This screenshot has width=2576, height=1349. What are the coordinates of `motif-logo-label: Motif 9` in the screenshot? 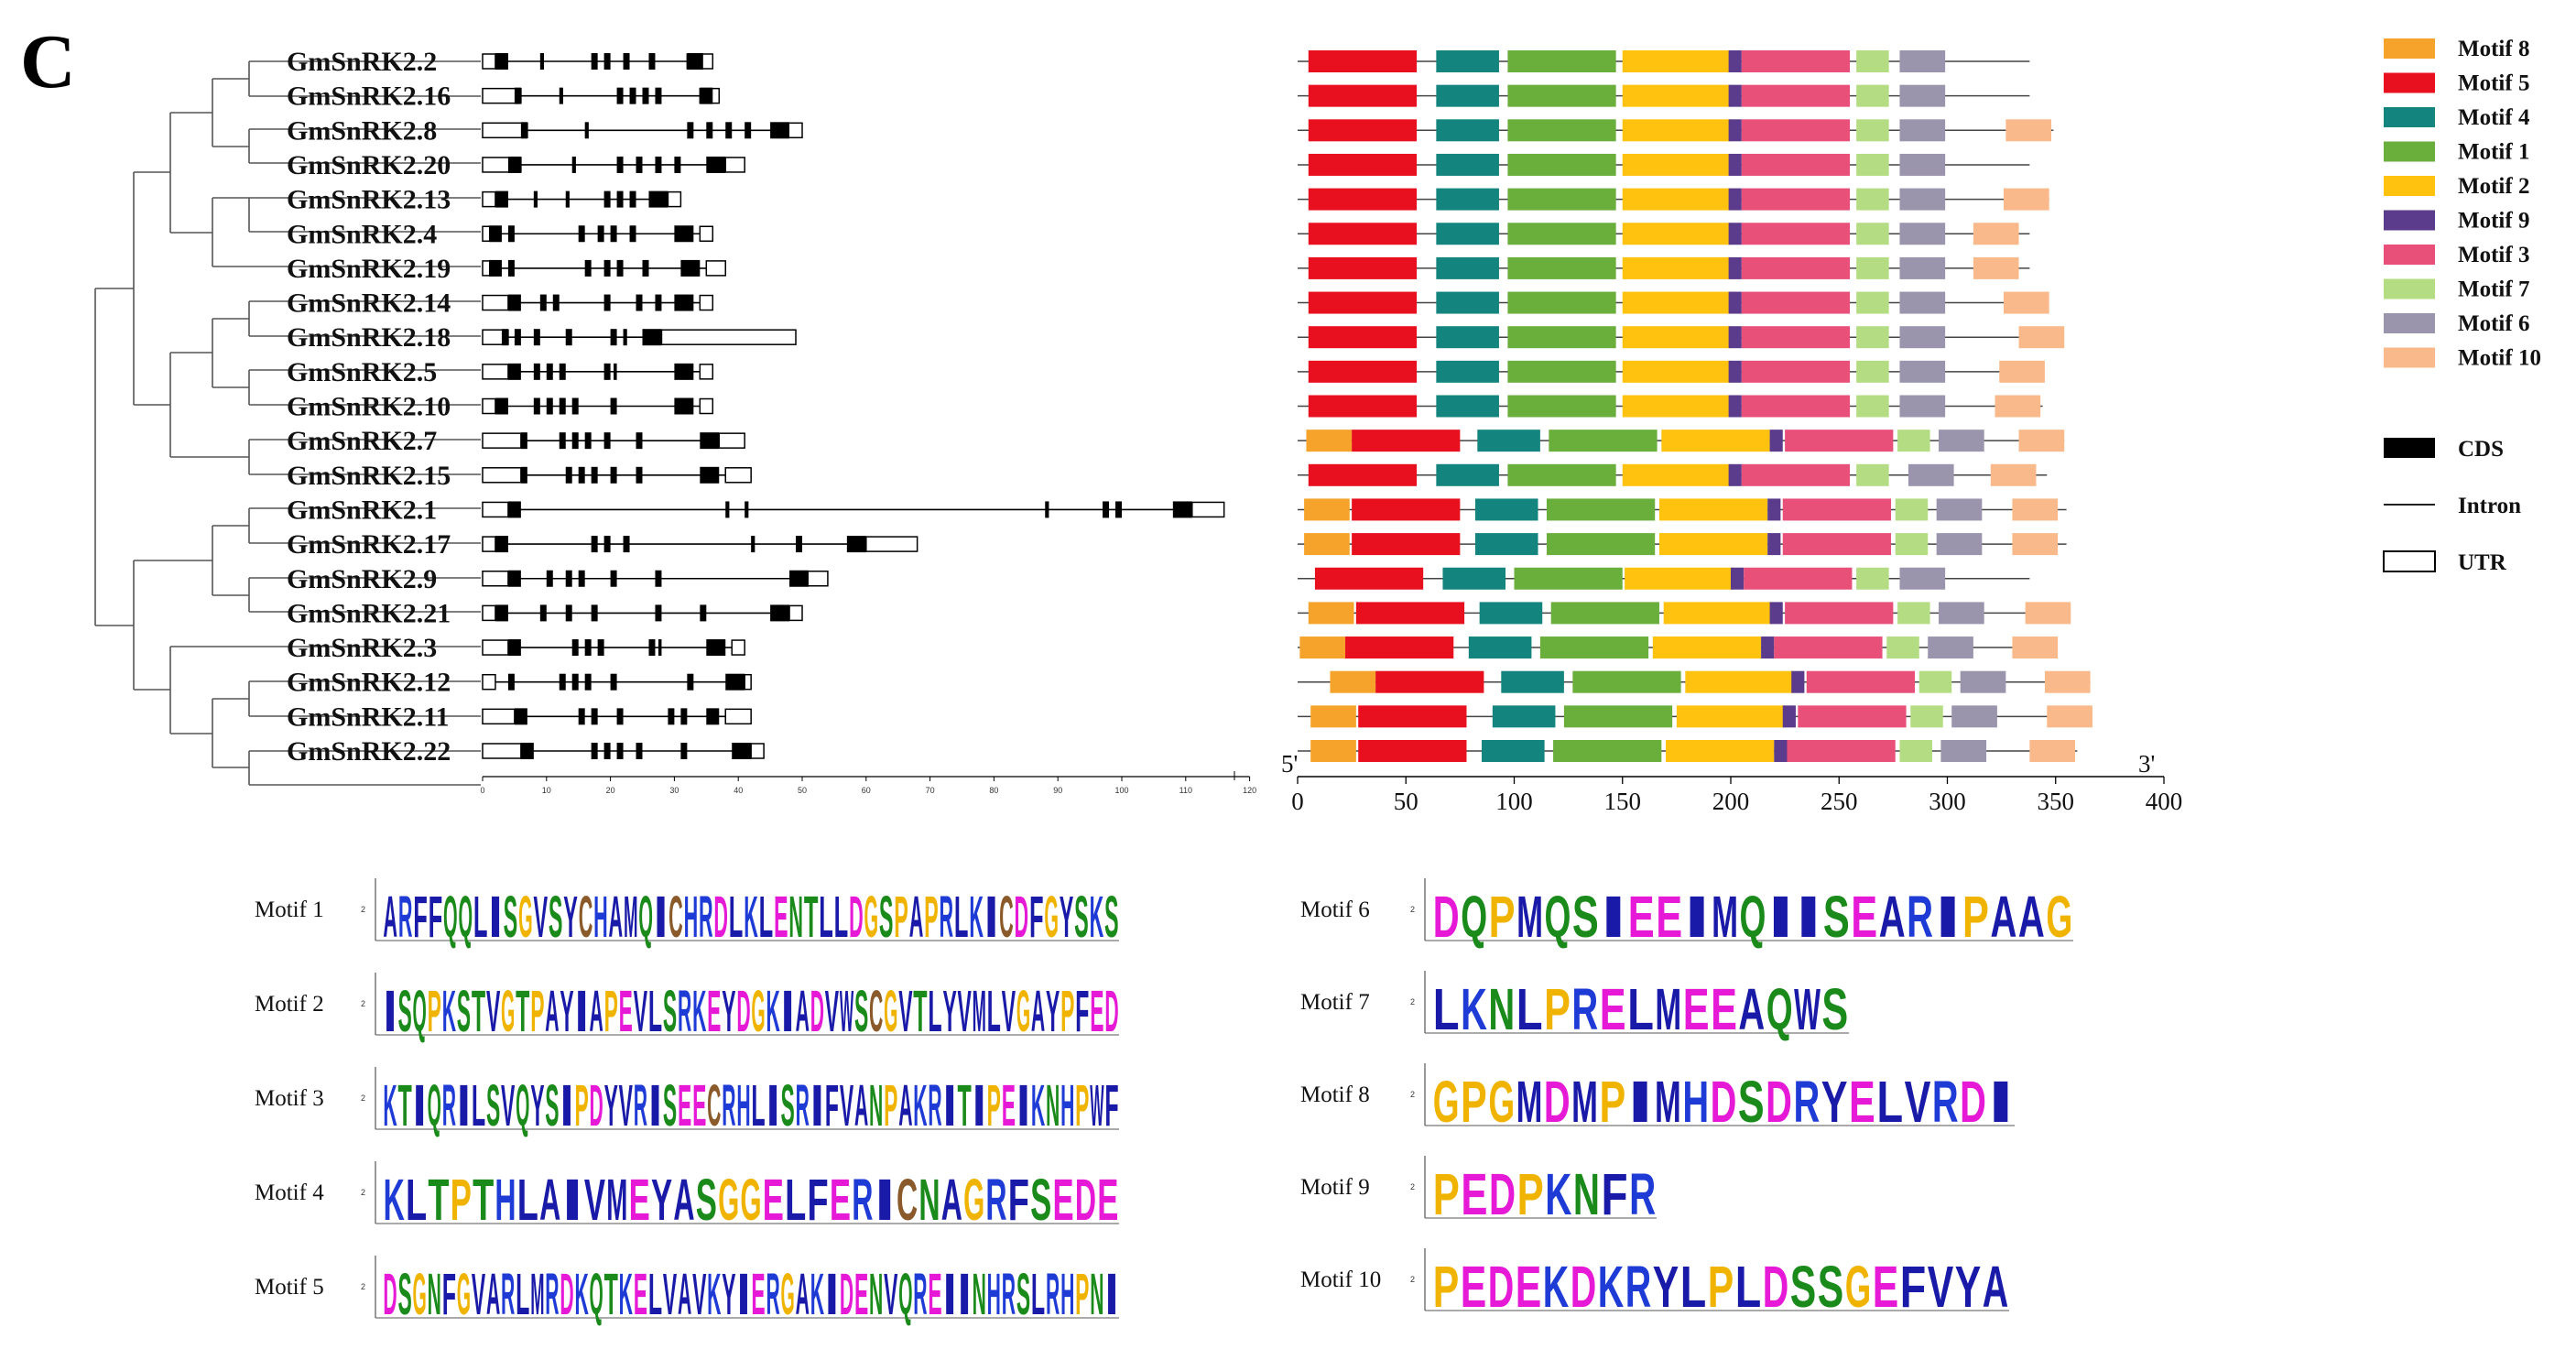 It's located at (1335, 1187).